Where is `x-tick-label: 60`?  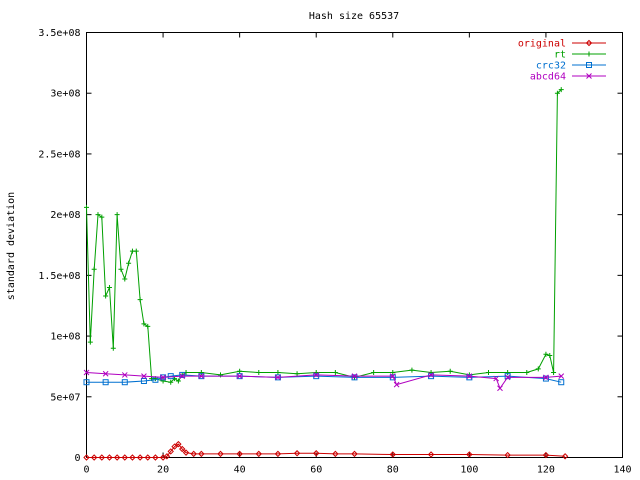
x-tick-label: 60 is located at coordinates (316, 470).